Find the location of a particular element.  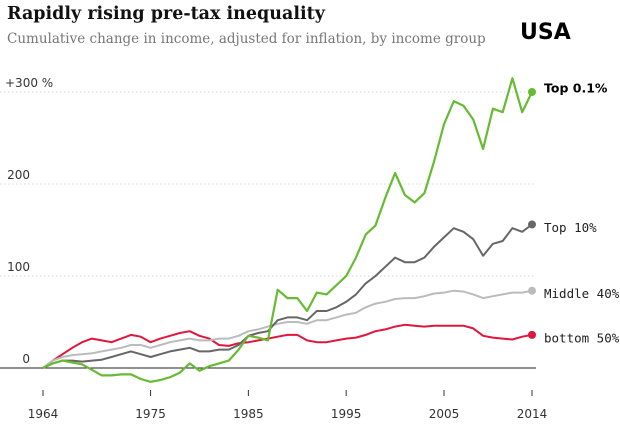

series-label: Top 0.1% is located at coordinates (576, 88).